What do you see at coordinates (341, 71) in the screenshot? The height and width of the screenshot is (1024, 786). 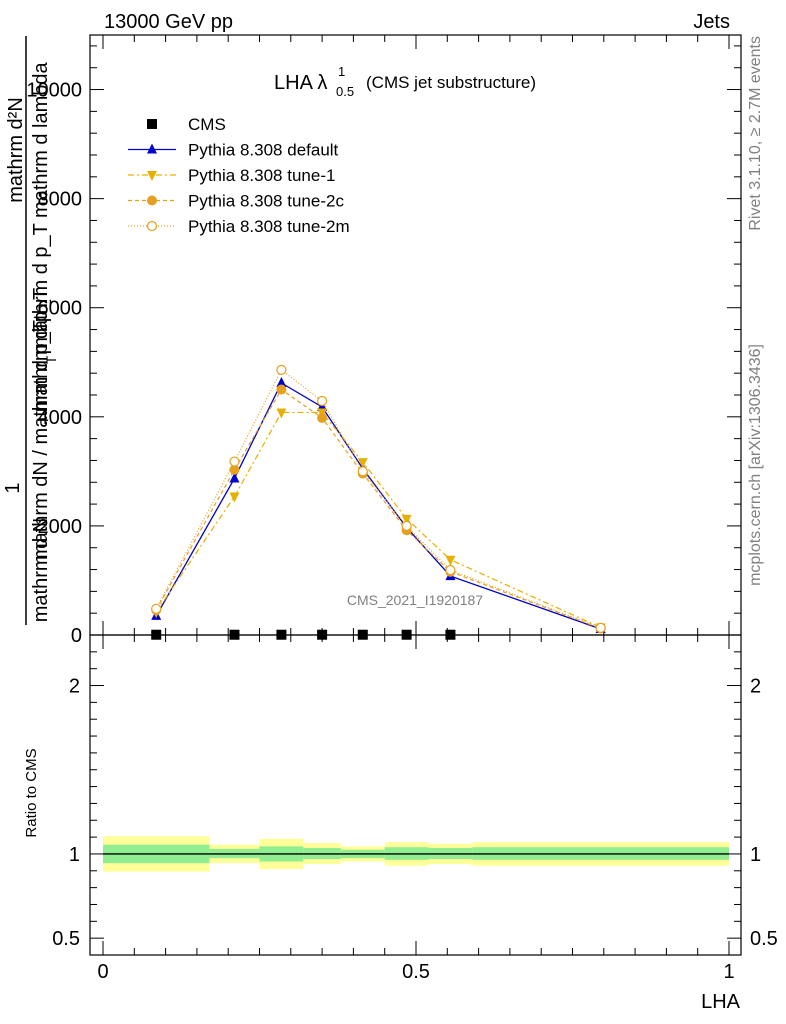 I see `title-sup: 1` at bounding box center [341, 71].